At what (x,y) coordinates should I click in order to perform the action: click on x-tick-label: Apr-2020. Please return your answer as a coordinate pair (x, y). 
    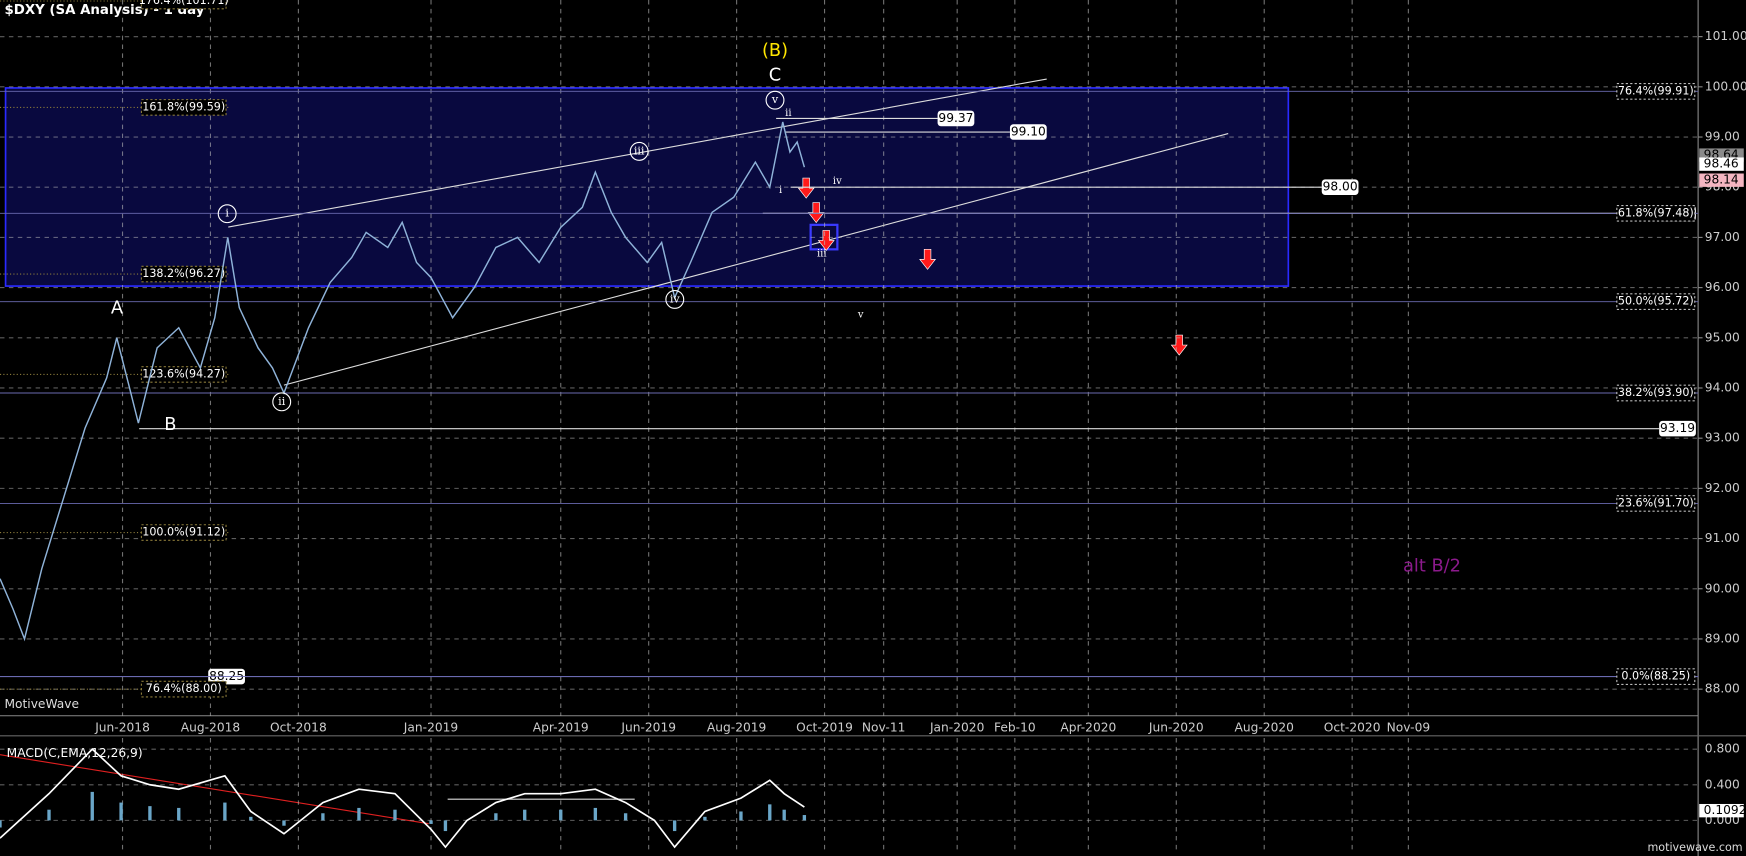
    Looking at the image, I should click on (1088, 727).